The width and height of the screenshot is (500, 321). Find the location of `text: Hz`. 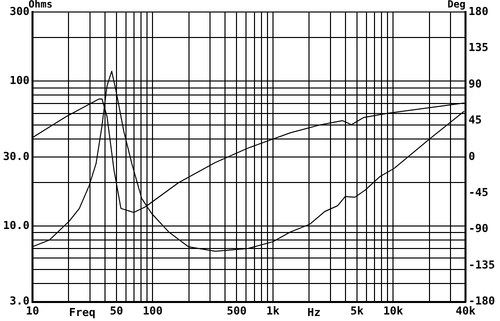

text: Hz is located at coordinates (314, 313).